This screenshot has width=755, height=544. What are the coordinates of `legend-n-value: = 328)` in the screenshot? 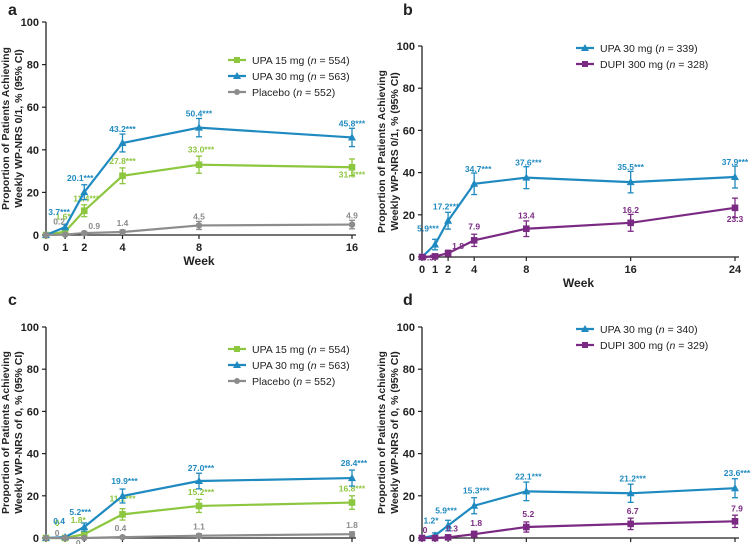 It's located at (691, 65).